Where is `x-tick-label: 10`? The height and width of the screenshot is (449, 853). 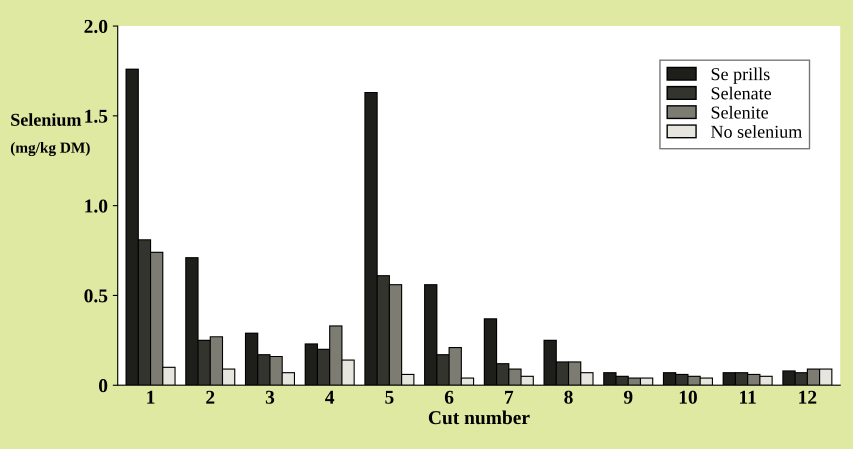
x-tick-label: 10 is located at coordinates (688, 397).